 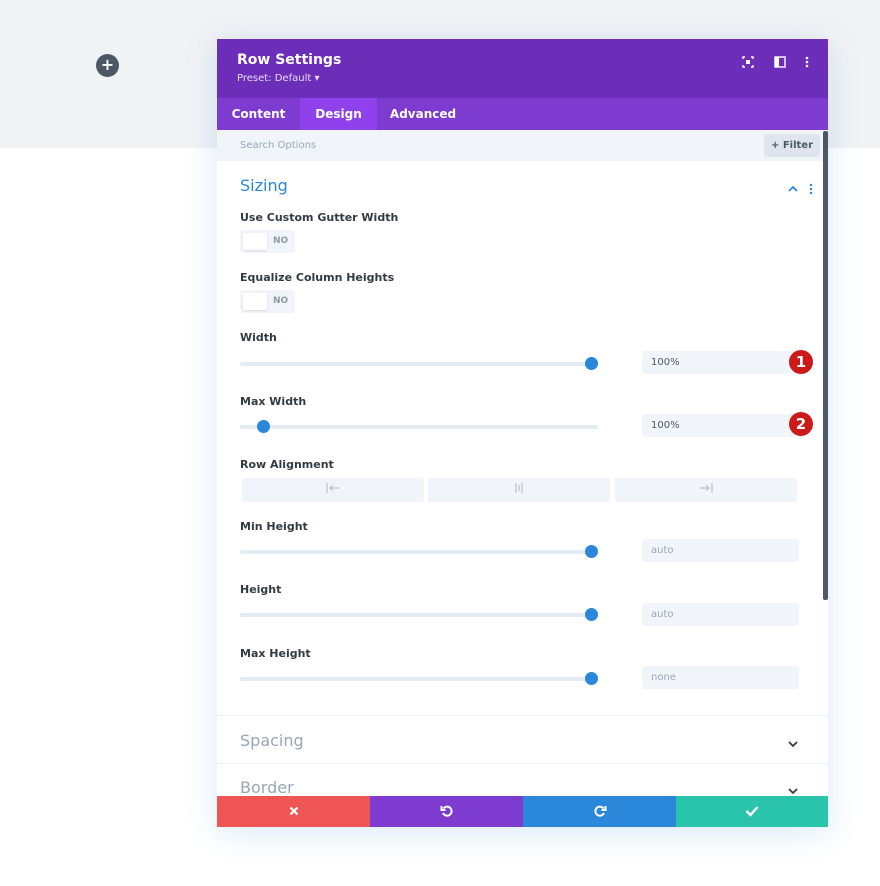 What do you see at coordinates (807, 61) in the screenshot?
I see `more-options-icon` at bounding box center [807, 61].